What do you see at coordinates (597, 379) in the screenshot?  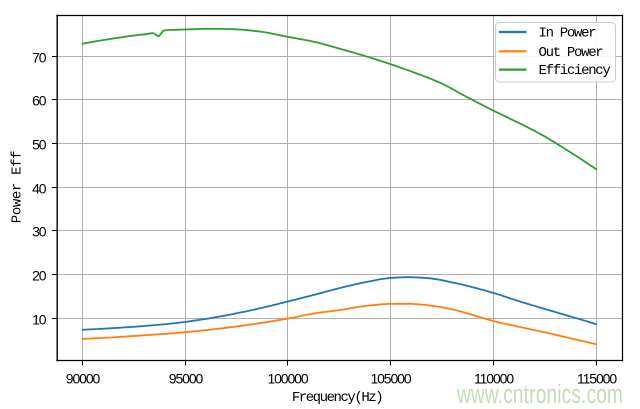 I see `svg-text: 115000` at bounding box center [597, 379].